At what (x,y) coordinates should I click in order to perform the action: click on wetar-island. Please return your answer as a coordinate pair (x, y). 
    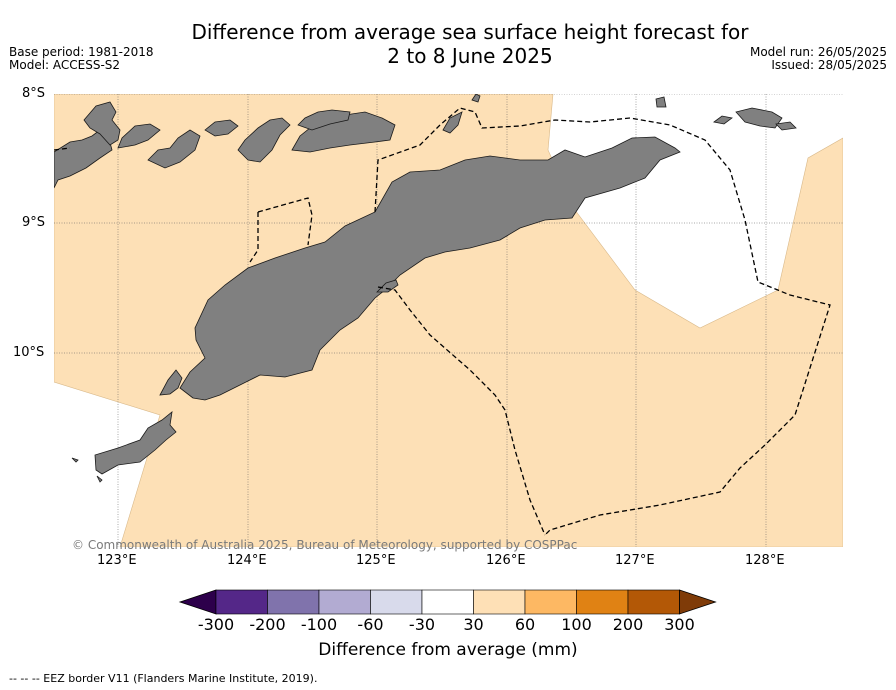
    Looking at the image, I should click on (387, 286).